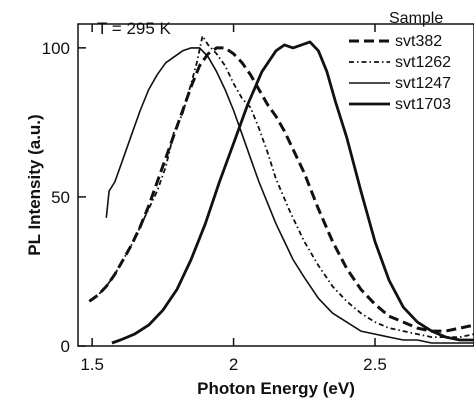 The height and width of the screenshot is (409, 474). What do you see at coordinates (418, 41) in the screenshot?
I see `legend-label-svt382: svt382` at bounding box center [418, 41].